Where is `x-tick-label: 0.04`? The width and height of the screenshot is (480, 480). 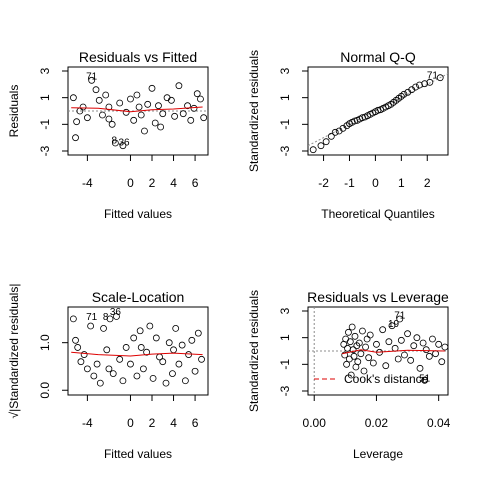
x-tick-label: 0.04 is located at coordinates (439, 423).